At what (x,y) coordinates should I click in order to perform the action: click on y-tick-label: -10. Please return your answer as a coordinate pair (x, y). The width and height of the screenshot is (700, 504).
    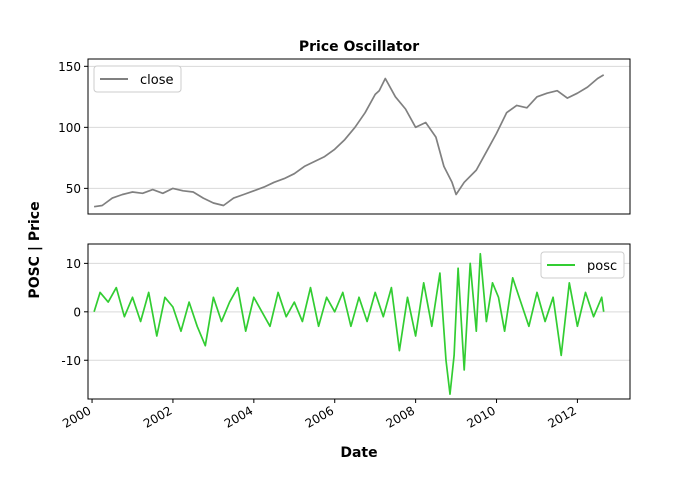
    Looking at the image, I should click on (71, 361).